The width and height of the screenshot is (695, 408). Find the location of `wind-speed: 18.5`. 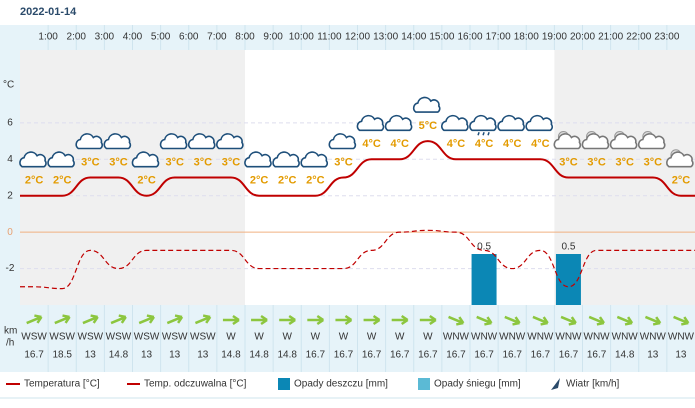

wind-speed: 18.5 is located at coordinates (62, 355).